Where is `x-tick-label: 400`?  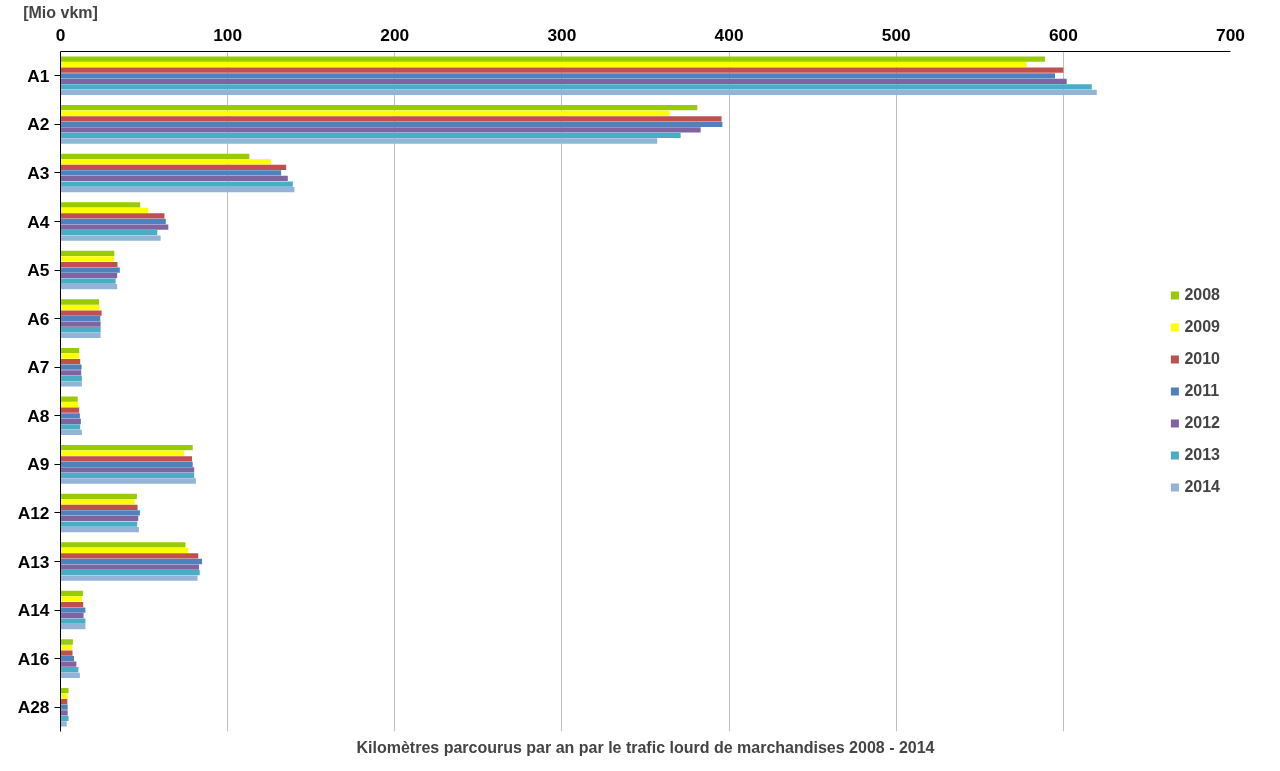 x-tick-label: 400 is located at coordinates (729, 34).